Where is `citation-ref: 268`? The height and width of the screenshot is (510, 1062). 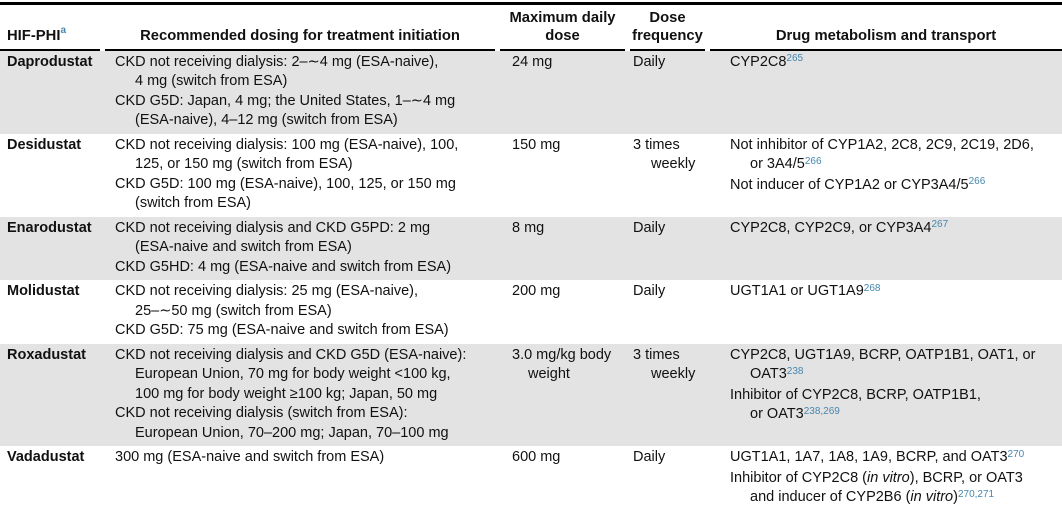 citation-ref: 268 is located at coordinates (872, 288).